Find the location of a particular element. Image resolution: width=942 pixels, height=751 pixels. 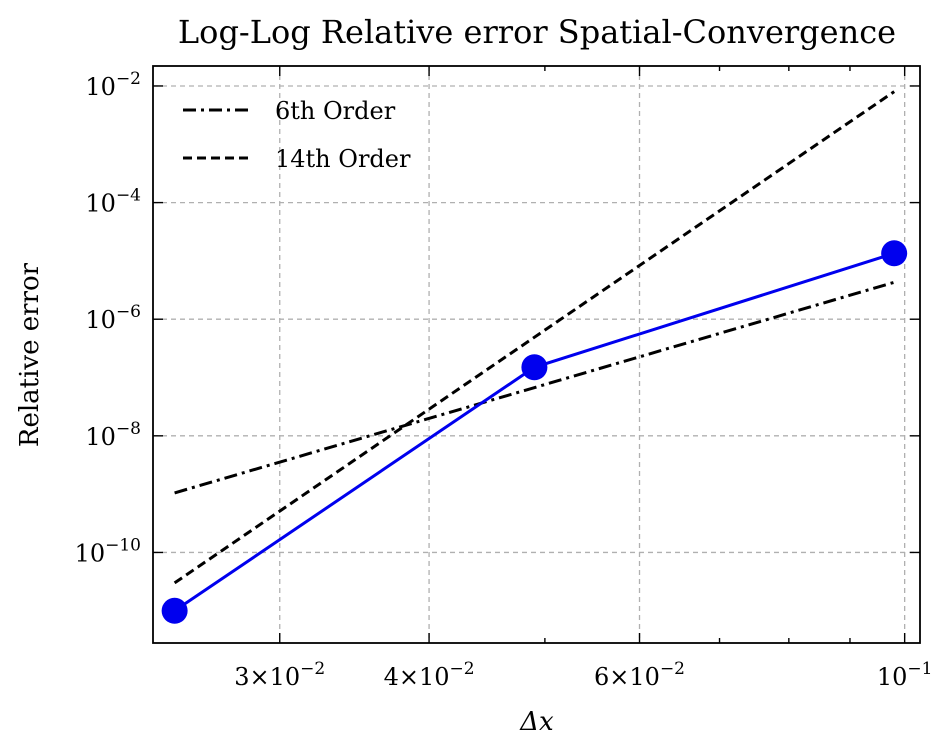

y-tick-label: 10⁻⁶ is located at coordinates (113, 318).